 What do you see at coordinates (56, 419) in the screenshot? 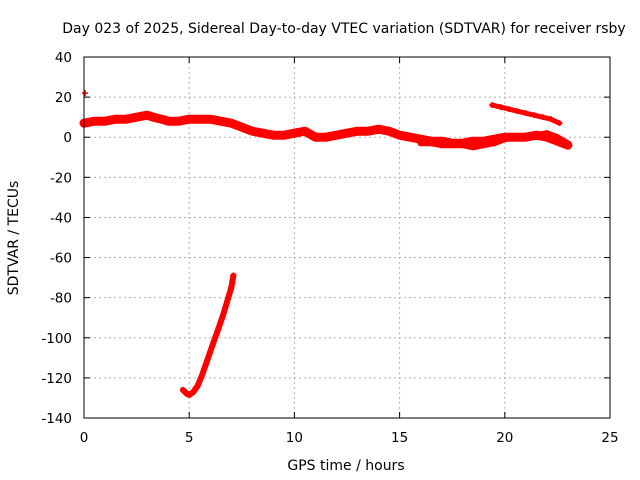
I see `y-tick-label: -140` at bounding box center [56, 419].